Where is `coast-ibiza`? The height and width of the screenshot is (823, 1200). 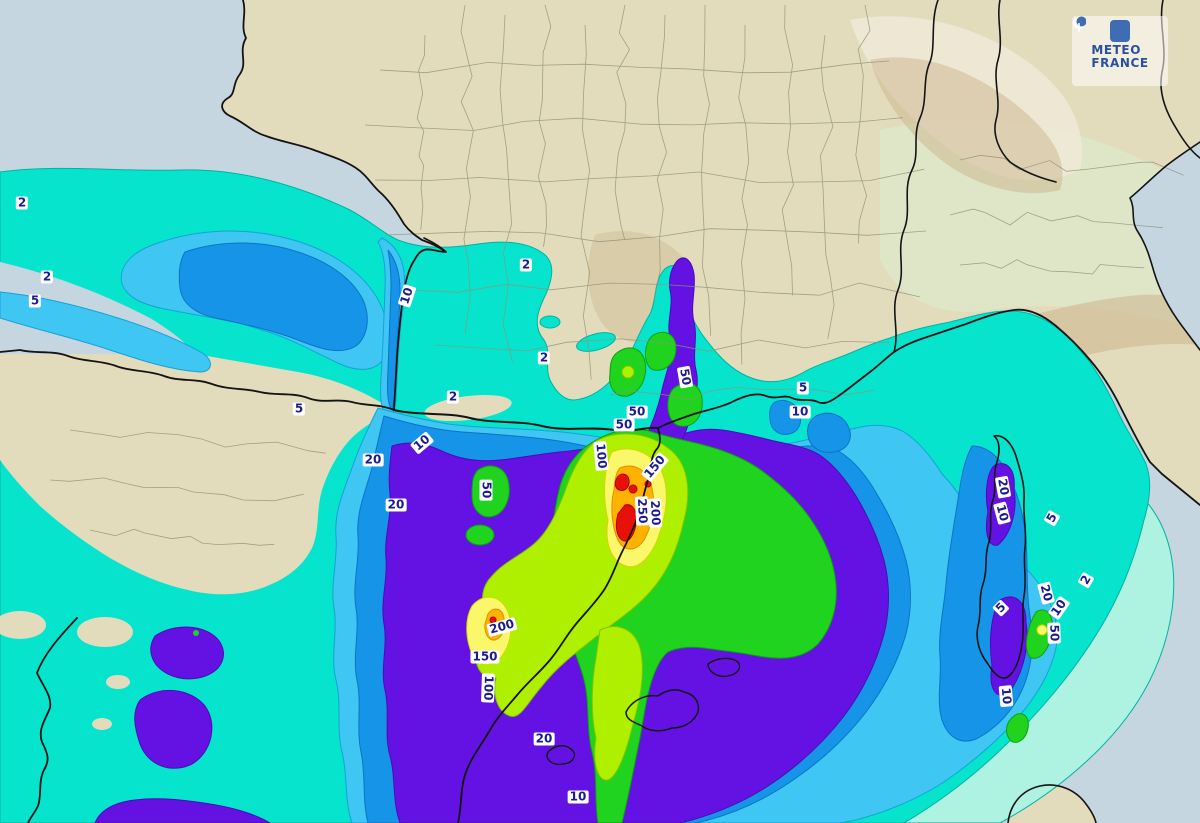
coast-ibiza is located at coordinates (561, 755).